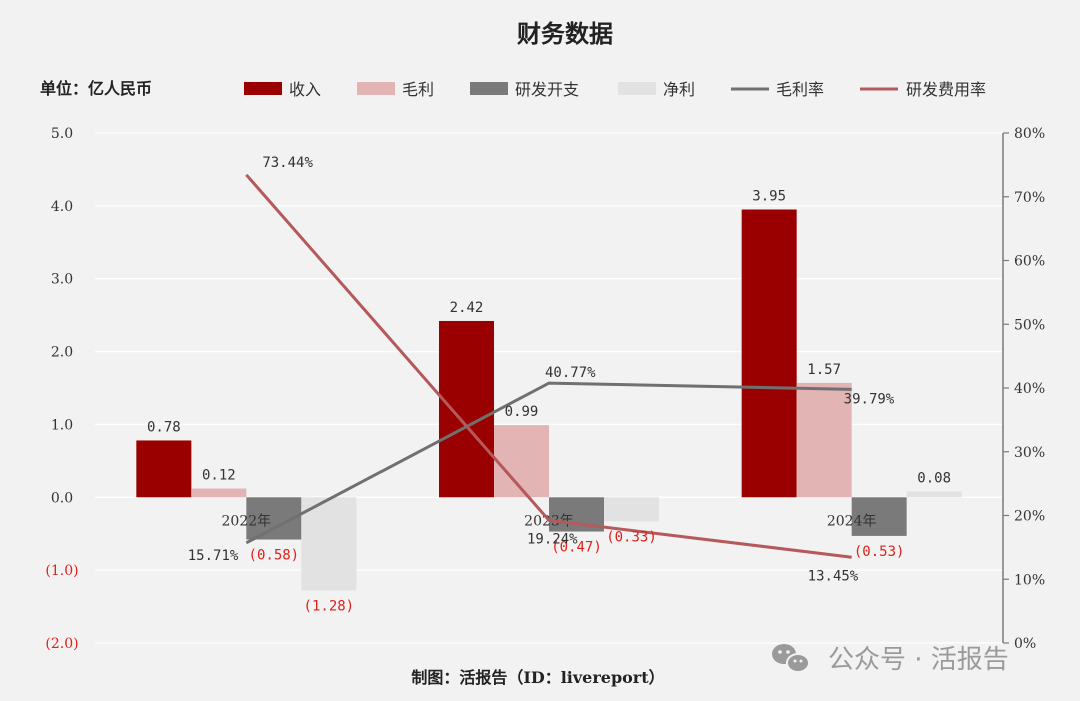 Image resolution: width=1080 pixels, height=701 pixels. Describe the element at coordinates (61, 571) in the screenshot. I see `y-left-tick-label: (1.0)` at that location.